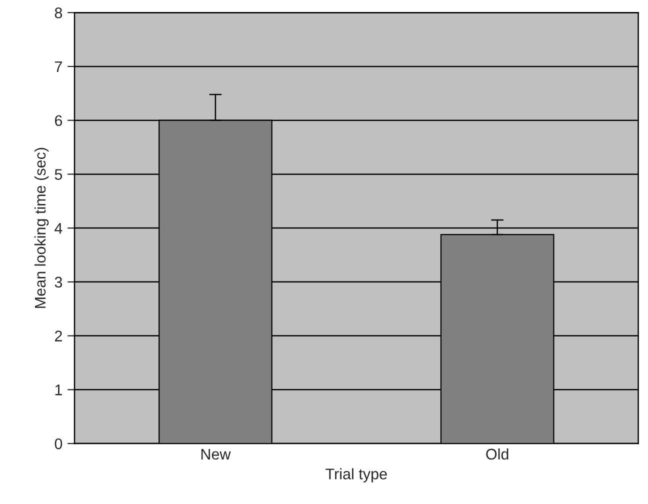  I want to click on x-tick-label: New, so click(216, 454).